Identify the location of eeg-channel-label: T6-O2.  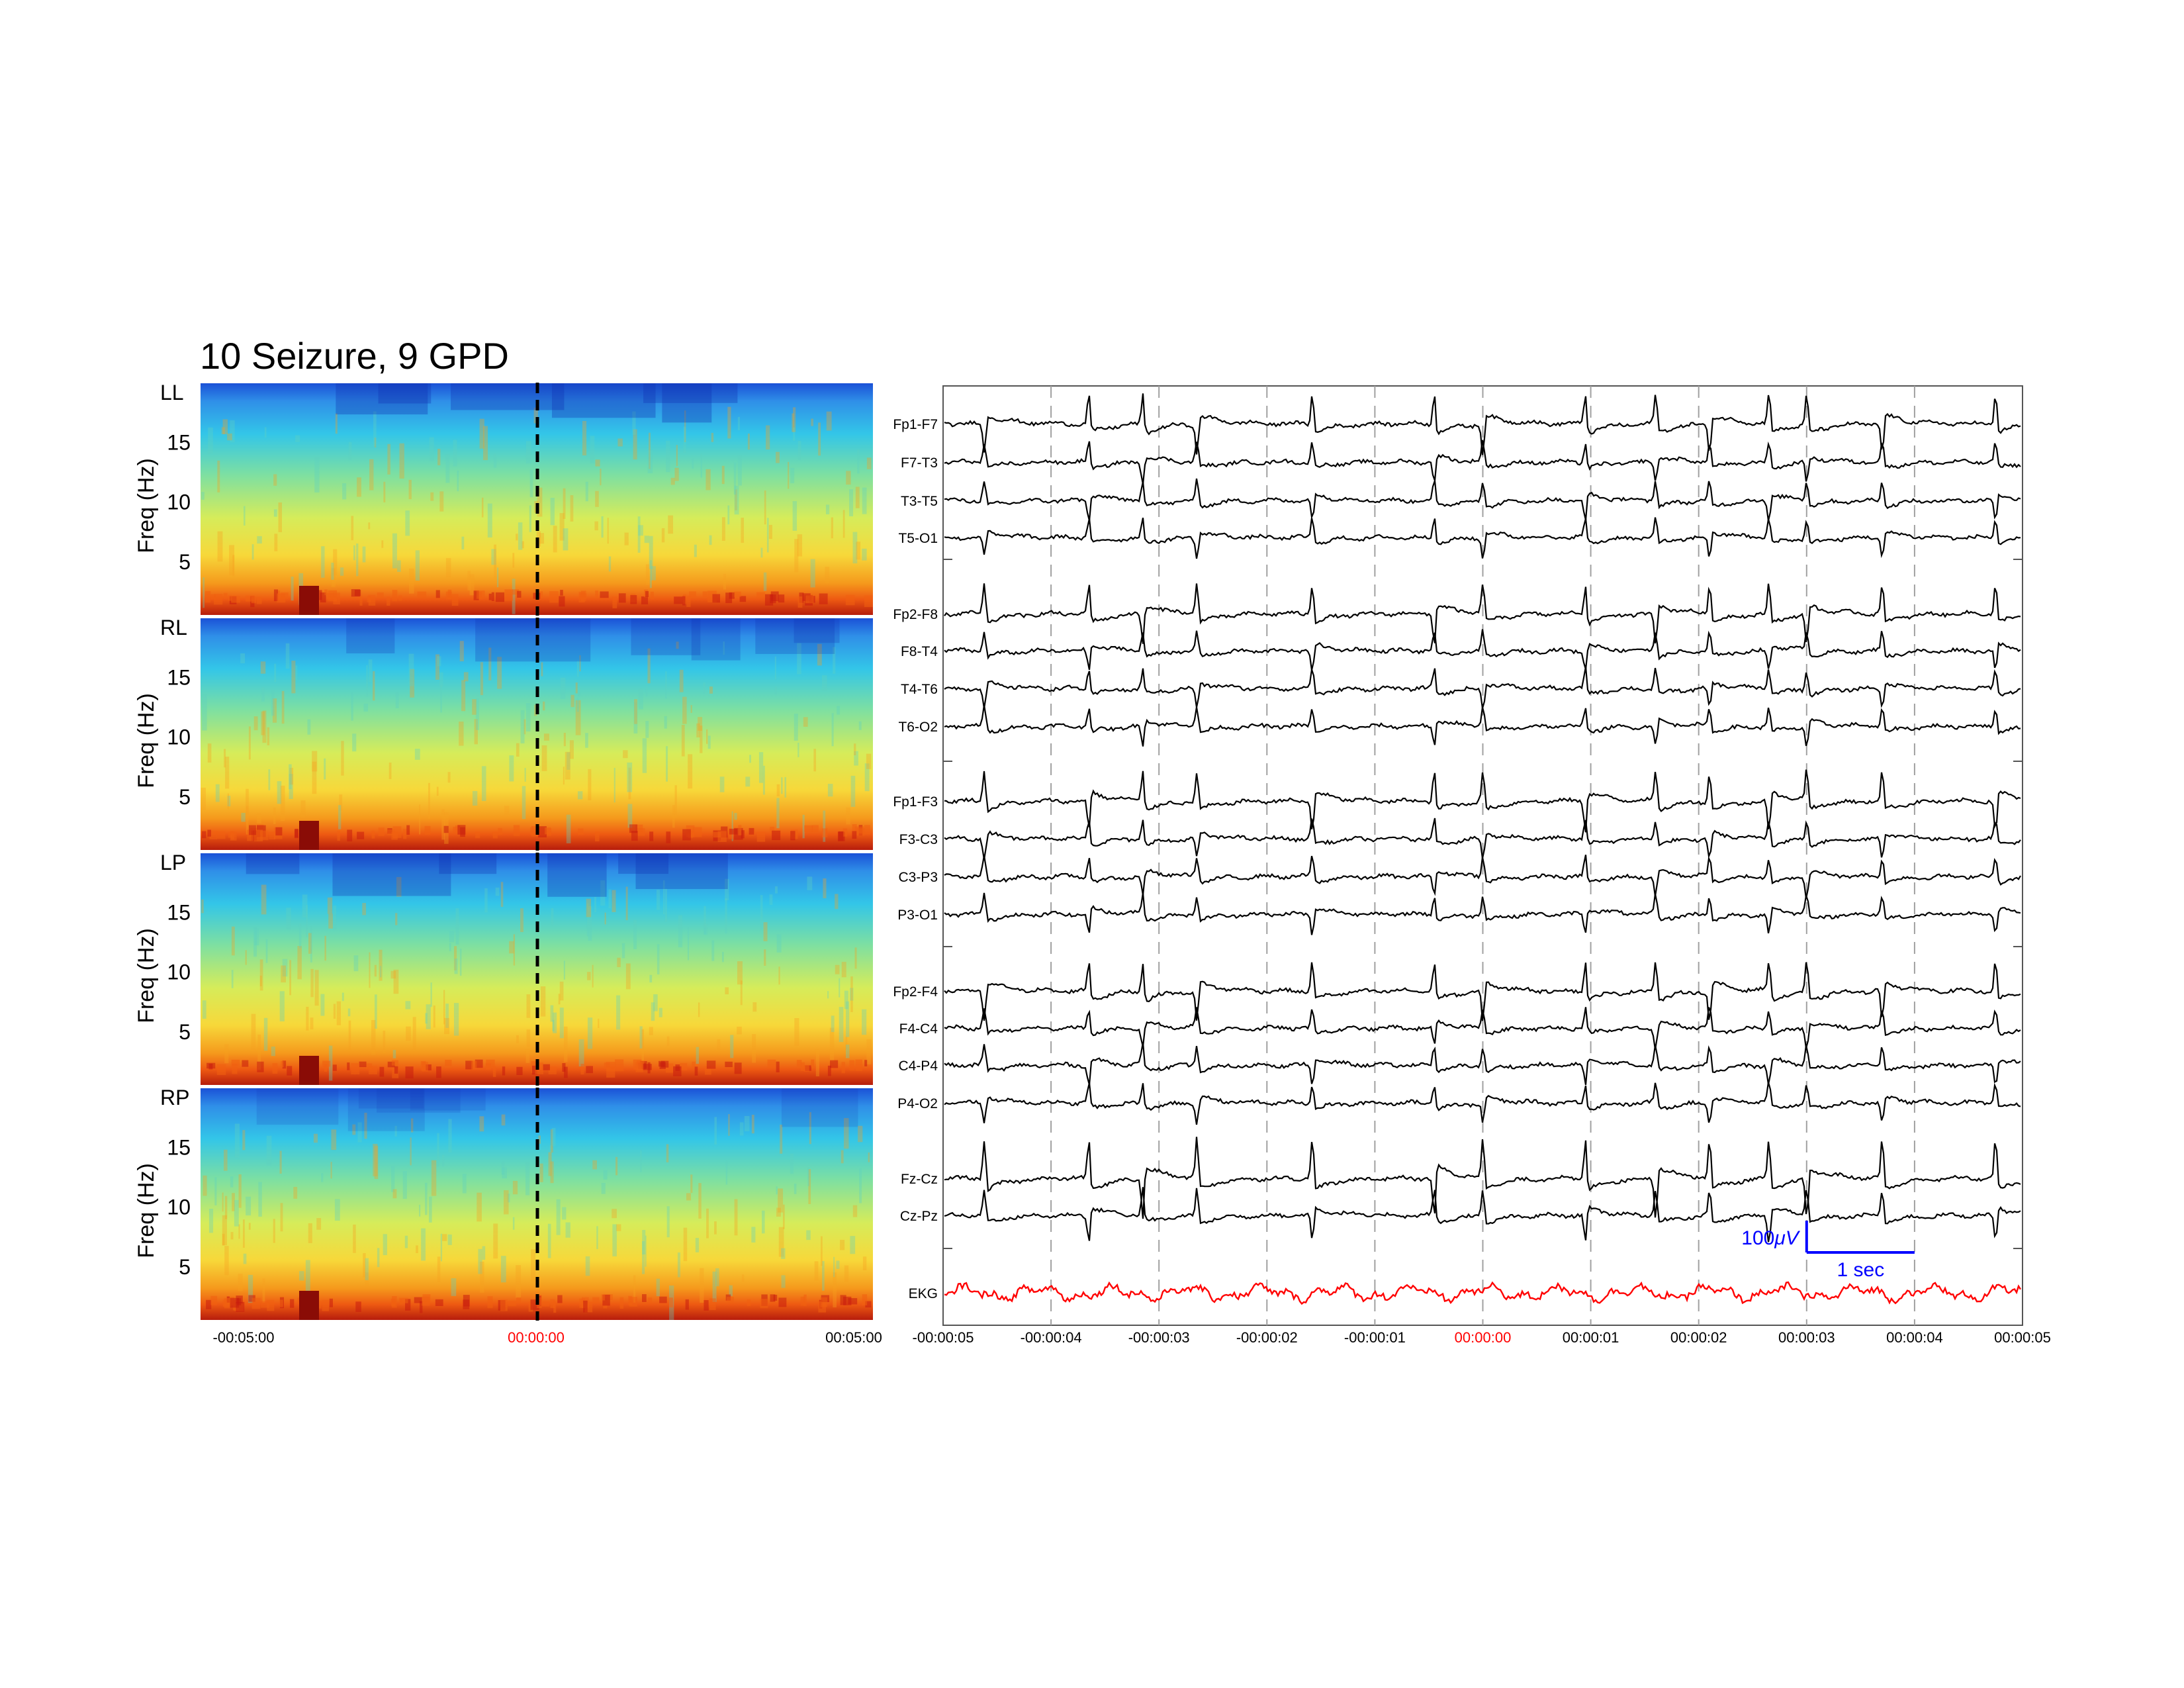
(918, 727).